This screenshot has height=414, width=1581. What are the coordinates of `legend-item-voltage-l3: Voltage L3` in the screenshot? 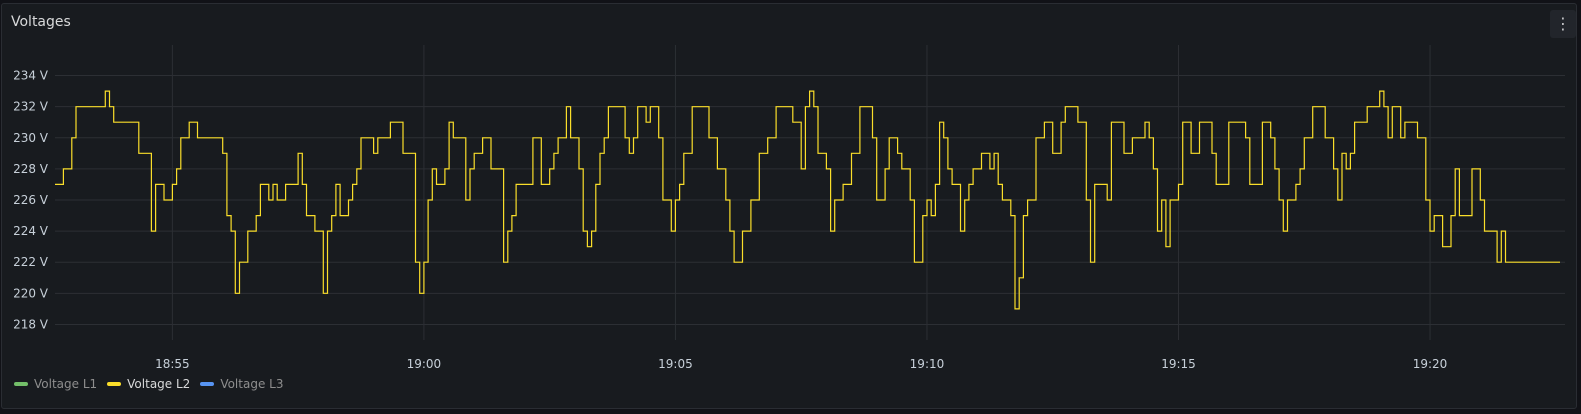 It's located at (241, 384).